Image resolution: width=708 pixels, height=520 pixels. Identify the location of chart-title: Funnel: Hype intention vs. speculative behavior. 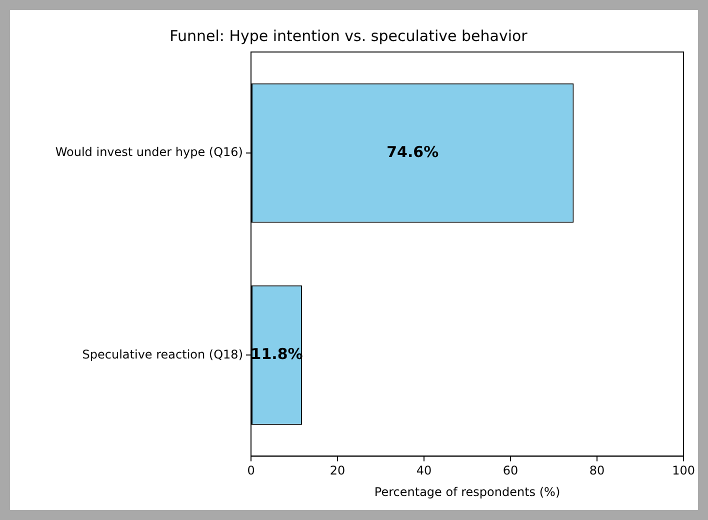
(349, 35).